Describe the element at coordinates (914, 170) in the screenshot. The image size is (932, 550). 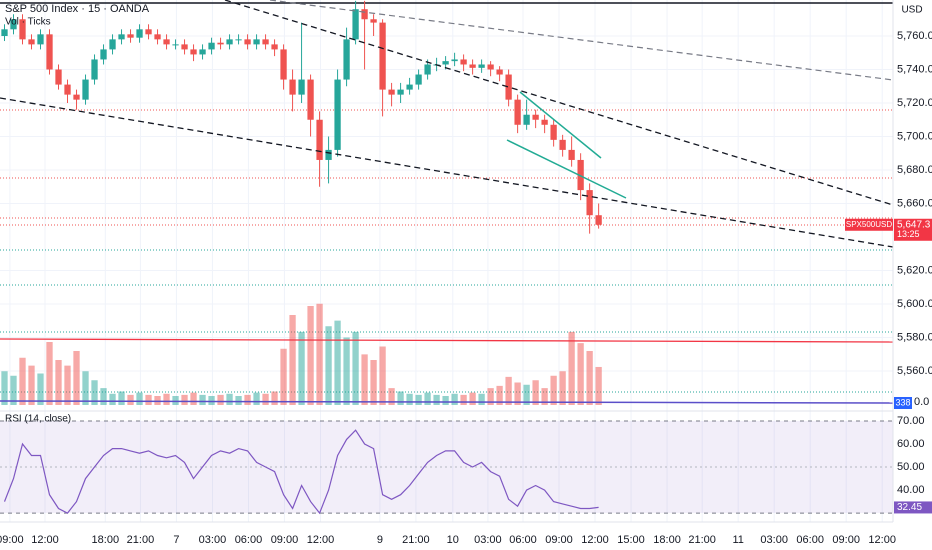
I see `y-tick-label: 5,680.0` at that location.